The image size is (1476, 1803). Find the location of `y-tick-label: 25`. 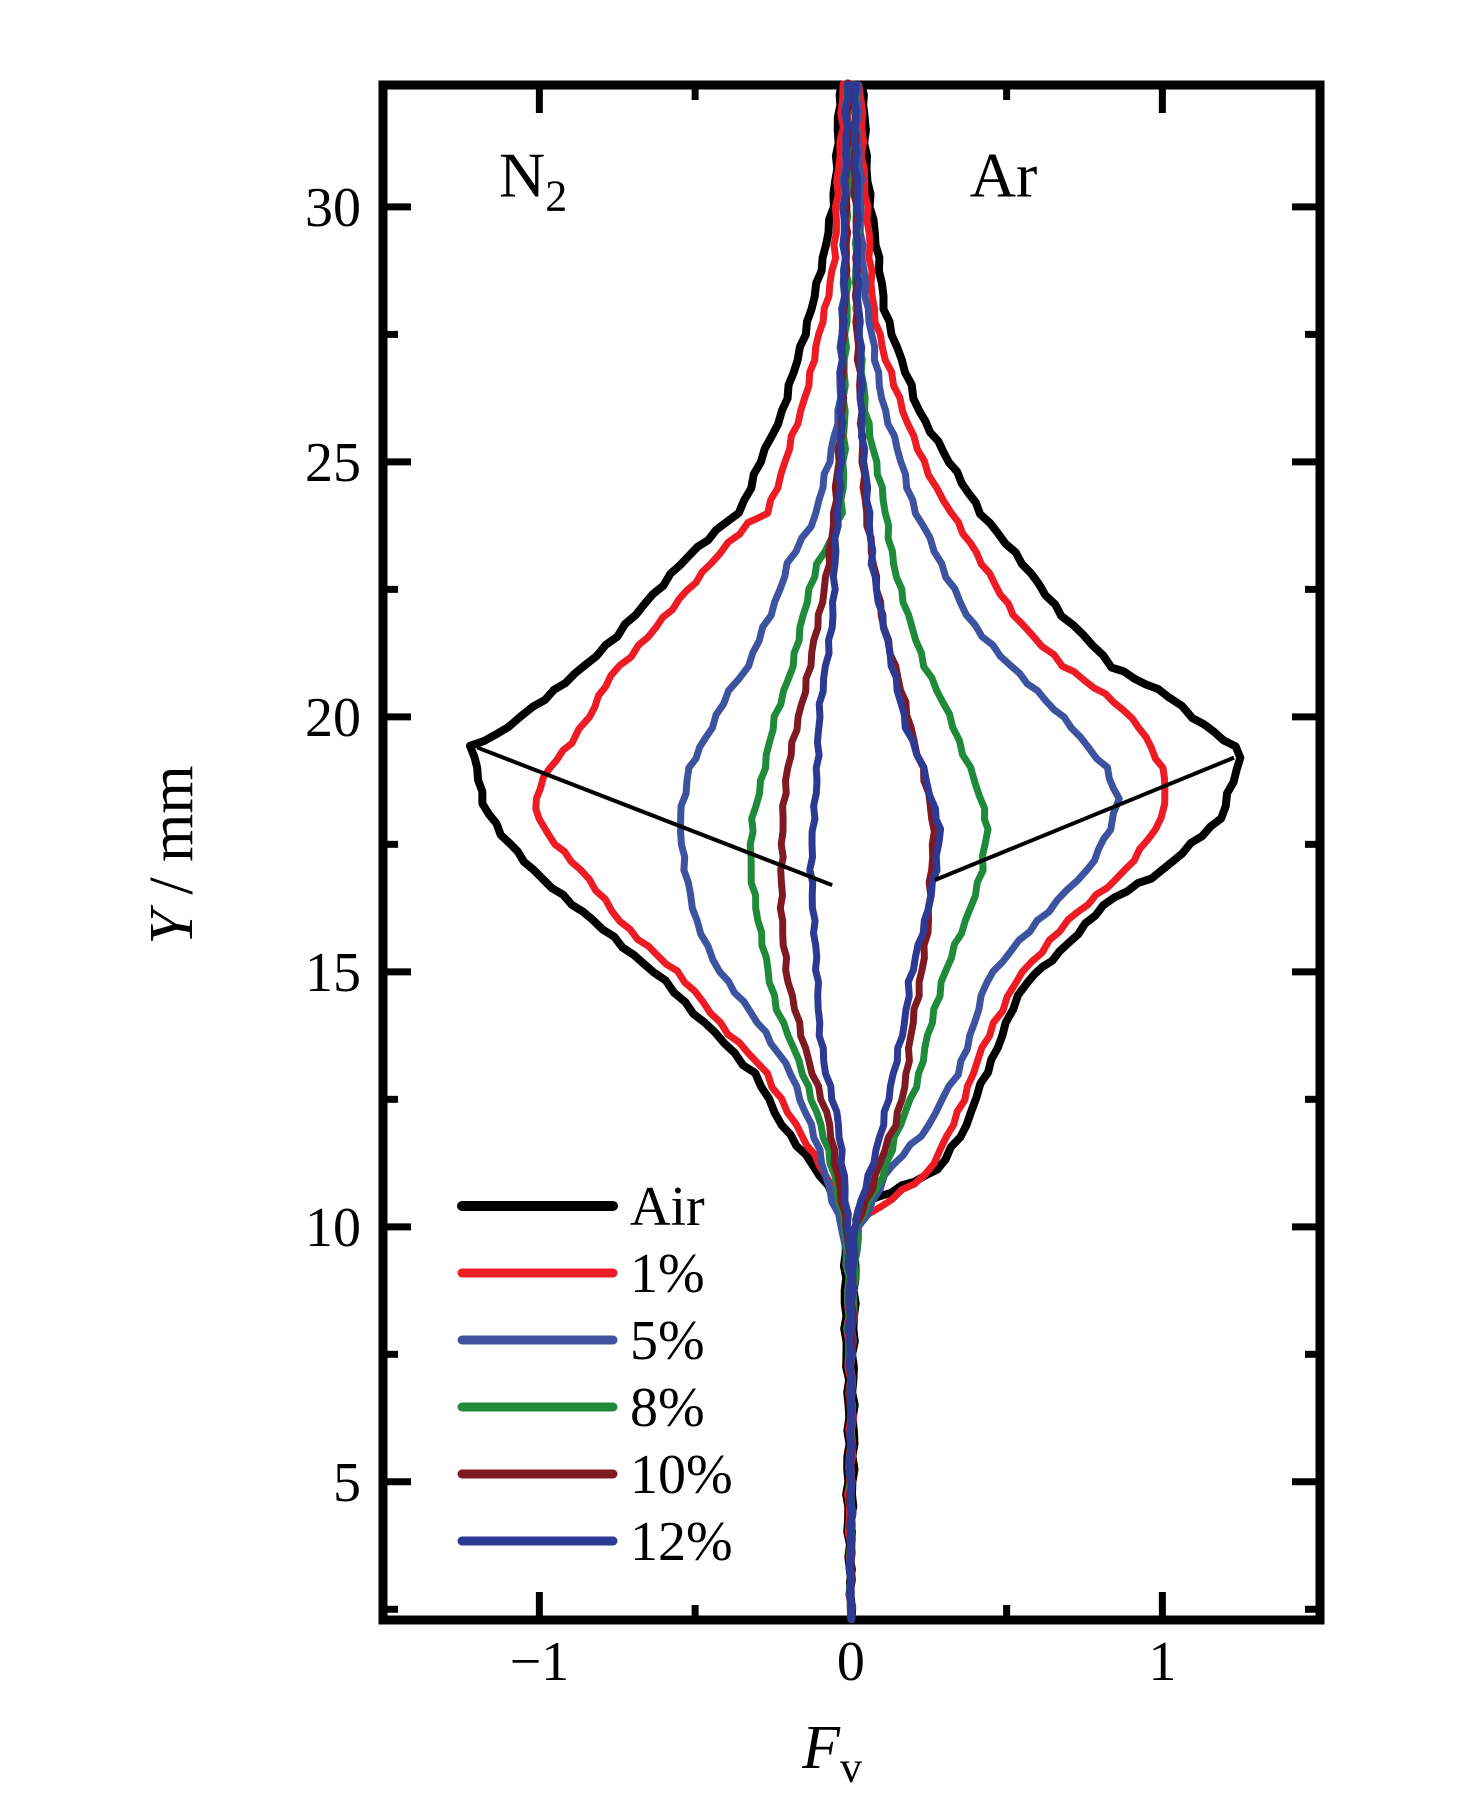

y-tick-label: 25 is located at coordinates (333, 463).